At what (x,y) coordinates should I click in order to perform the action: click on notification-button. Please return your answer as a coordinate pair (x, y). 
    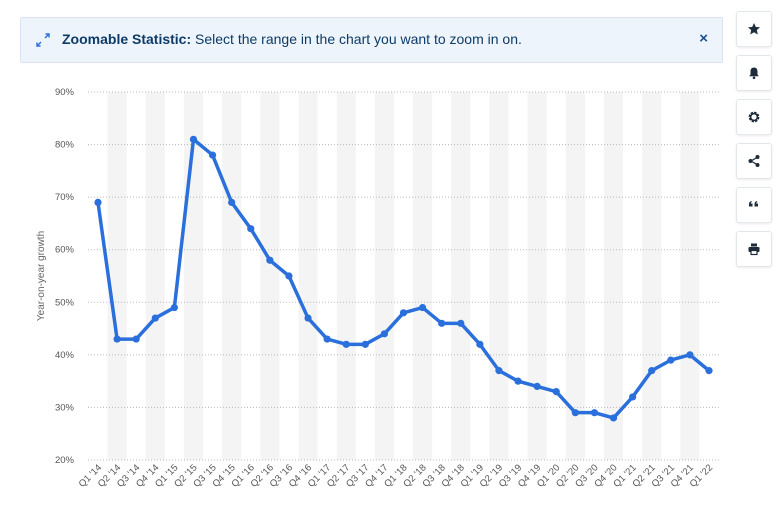
    Looking at the image, I should click on (754, 73).